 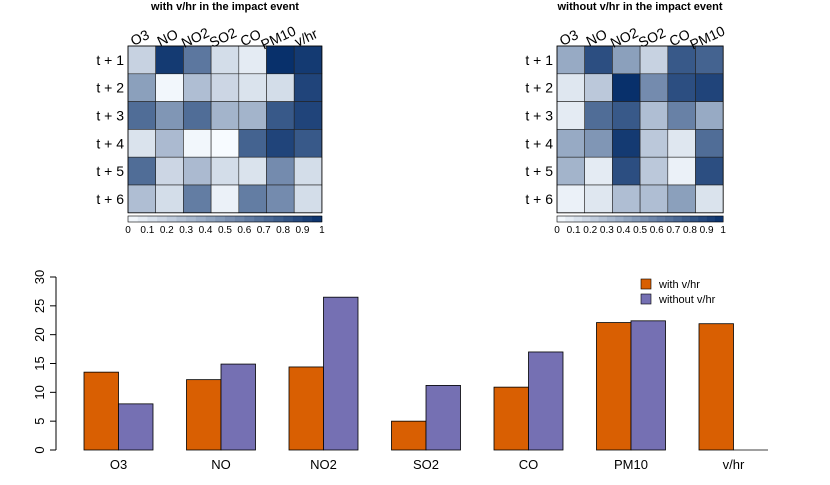 I want to click on x-axis-tick-label: v/hr, so click(x=734, y=464).